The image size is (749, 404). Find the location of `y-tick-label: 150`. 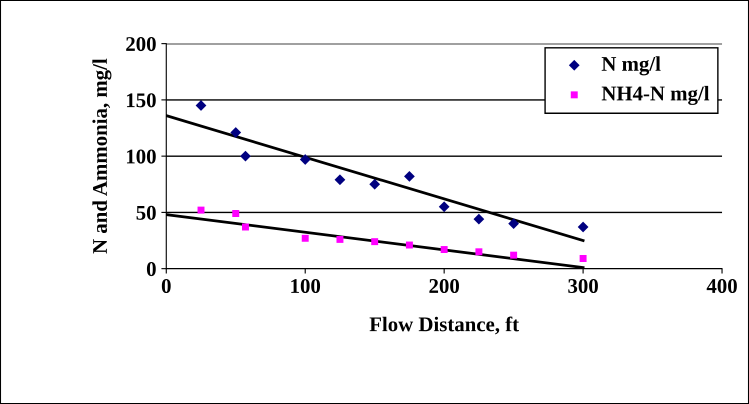

y-tick-label: 150 is located at coordinates (141, 100).